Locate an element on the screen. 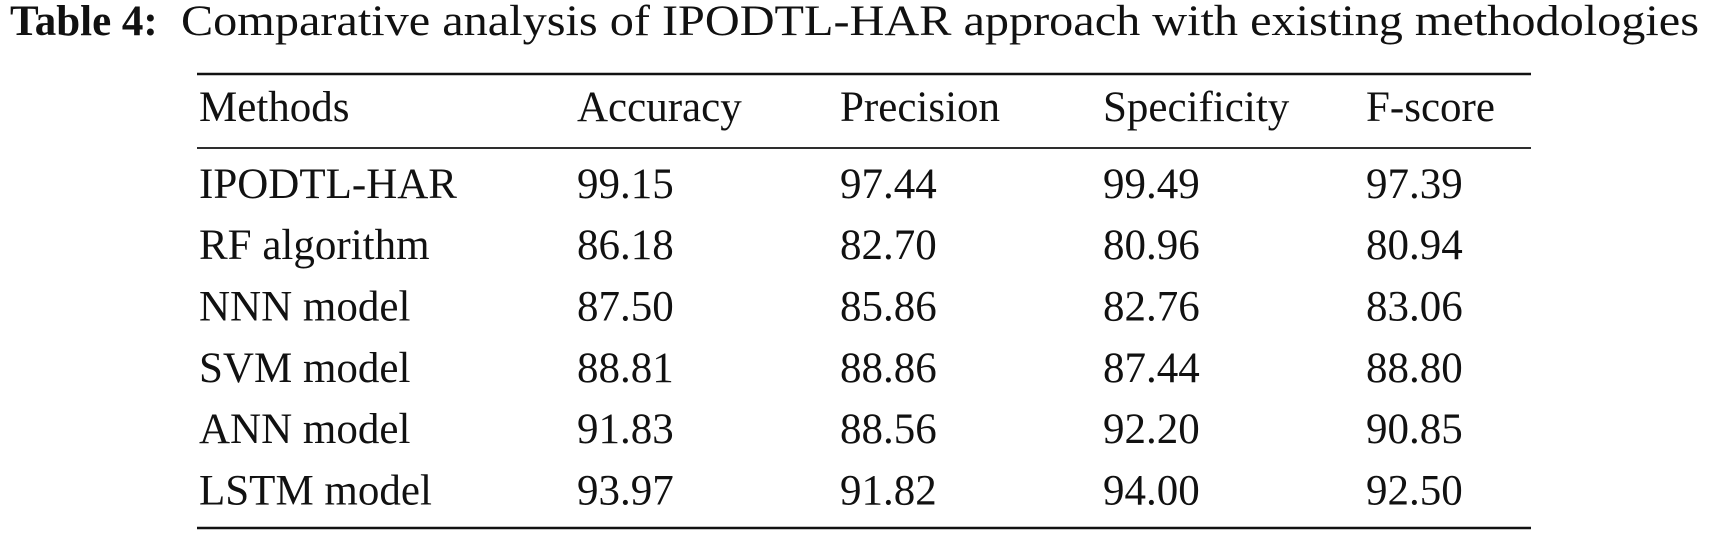  header-cell: Accuracy is located at coordinates (659, 107).